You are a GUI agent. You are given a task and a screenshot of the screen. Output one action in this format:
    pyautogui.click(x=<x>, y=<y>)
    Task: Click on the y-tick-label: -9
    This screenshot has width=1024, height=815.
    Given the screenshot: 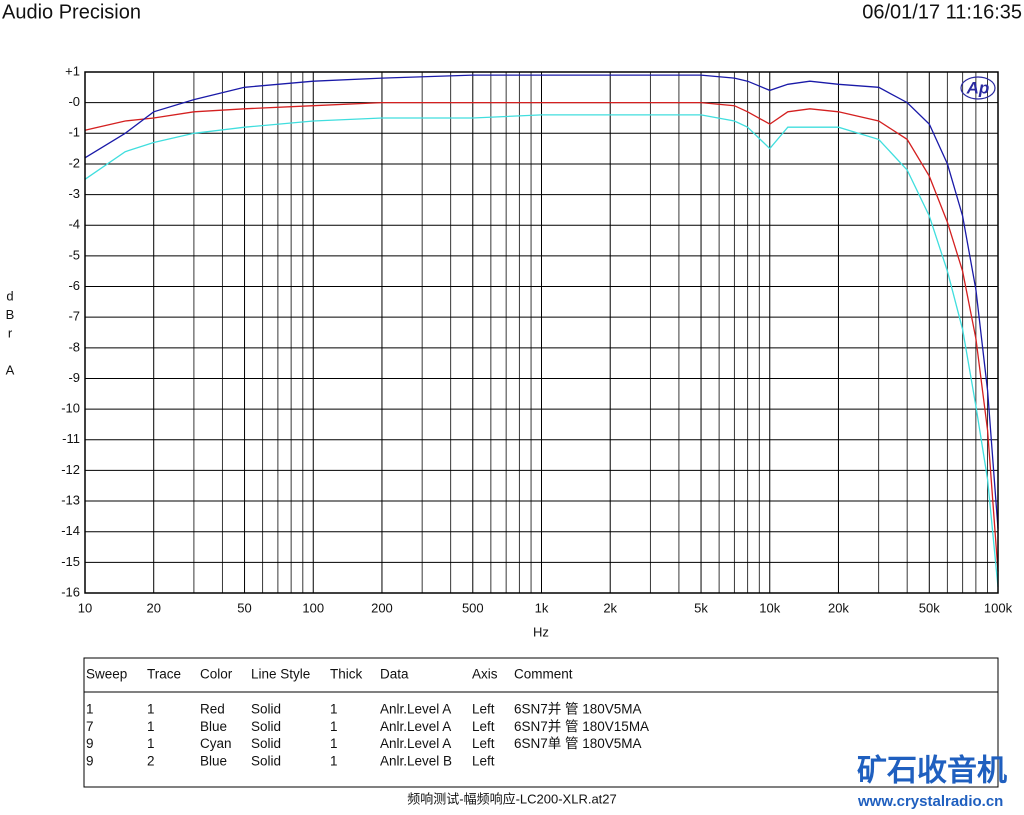 What is the action you would take?
    pyautogui.click(x=74, y=377)
    